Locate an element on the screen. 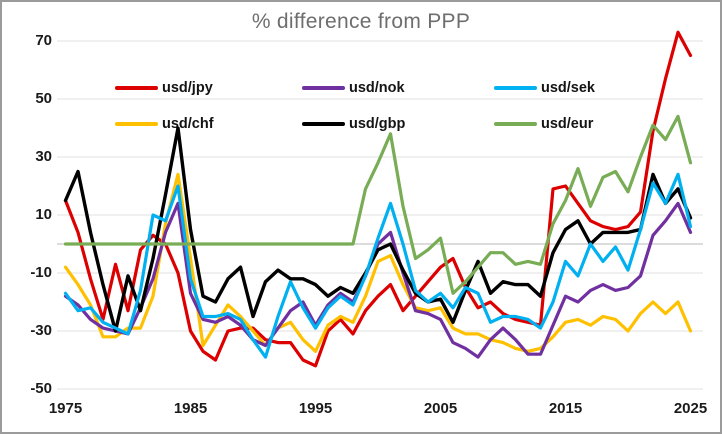 The width and height of the screenshot is (722, 434). x-tick-label-2025: 2025 is located at coordinates (690, 408).